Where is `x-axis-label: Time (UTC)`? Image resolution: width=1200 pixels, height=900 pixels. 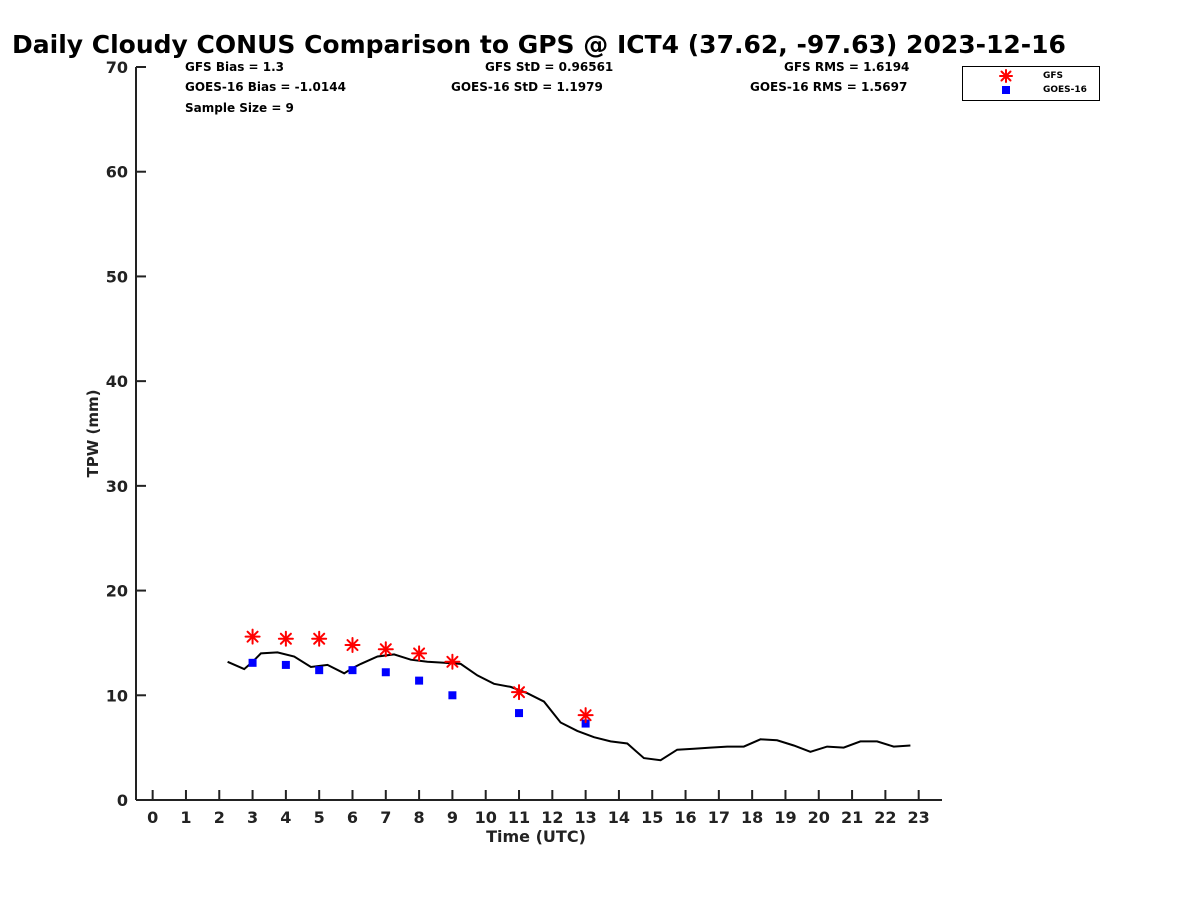 x-axis-label: Time (UTC) is located at coordinates (536, 836).